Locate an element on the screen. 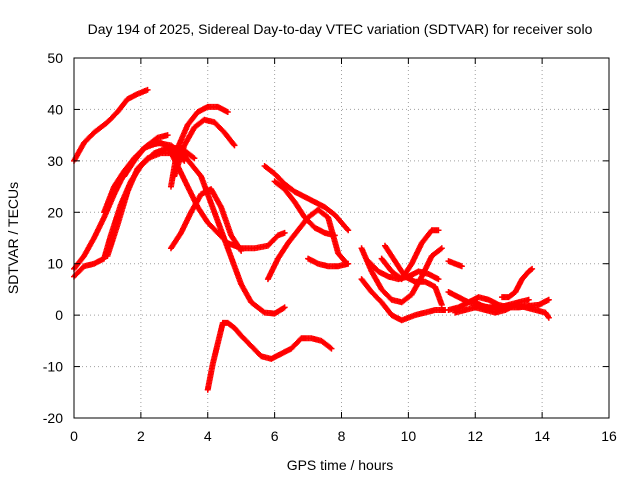 This screenshot has height=480, width=640. series-arc25 is located at coordinates (512, 310).